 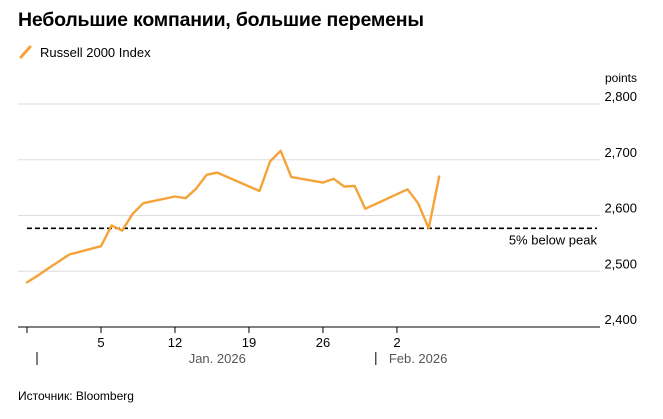 What do you see at coordinates (175, 342) in the screenshot?
I see `x-tick-label: 12` at bounding box center [175, 342].